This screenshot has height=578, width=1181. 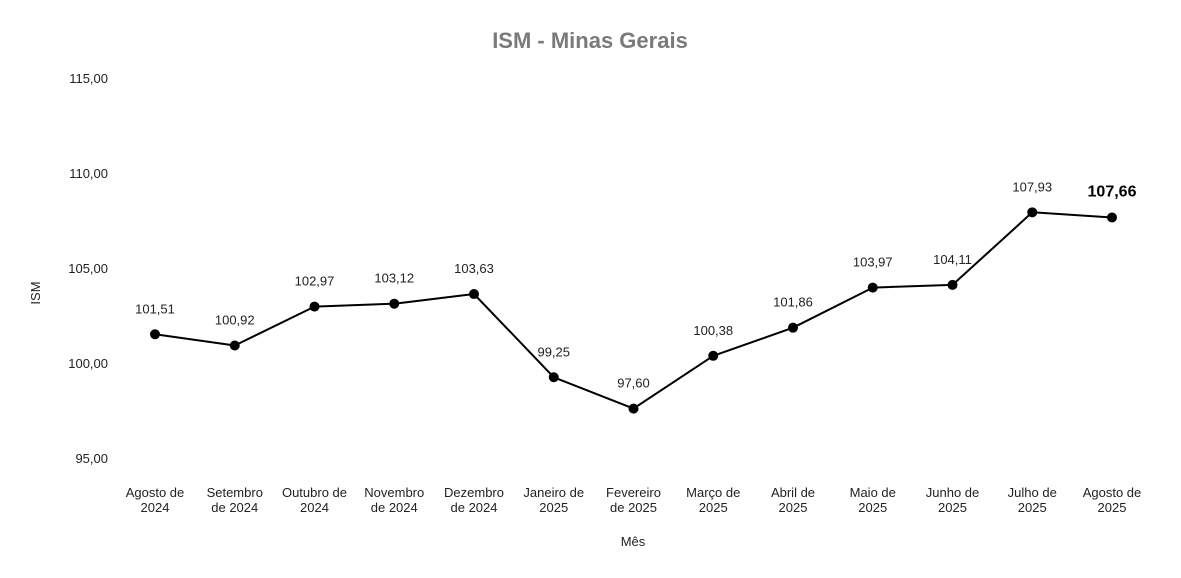 What do you see at coordinates (35, 292) in the screenshot?
I see `y-axis-label: ISM` at bounding box center [35, 292].